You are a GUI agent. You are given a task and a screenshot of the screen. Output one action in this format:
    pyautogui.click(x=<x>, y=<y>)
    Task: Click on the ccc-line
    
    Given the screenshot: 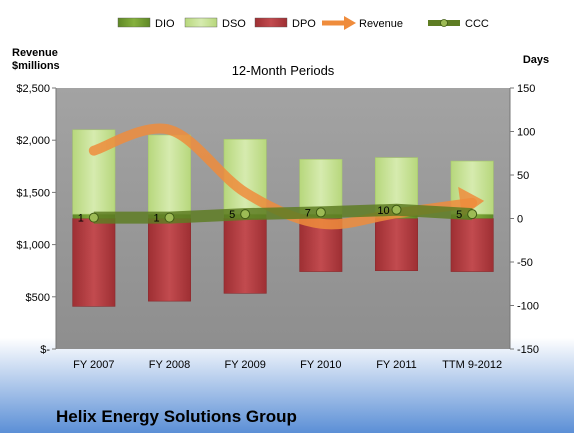 What is the action you would take?
    pyautogui.click(x=283, y=213)
    